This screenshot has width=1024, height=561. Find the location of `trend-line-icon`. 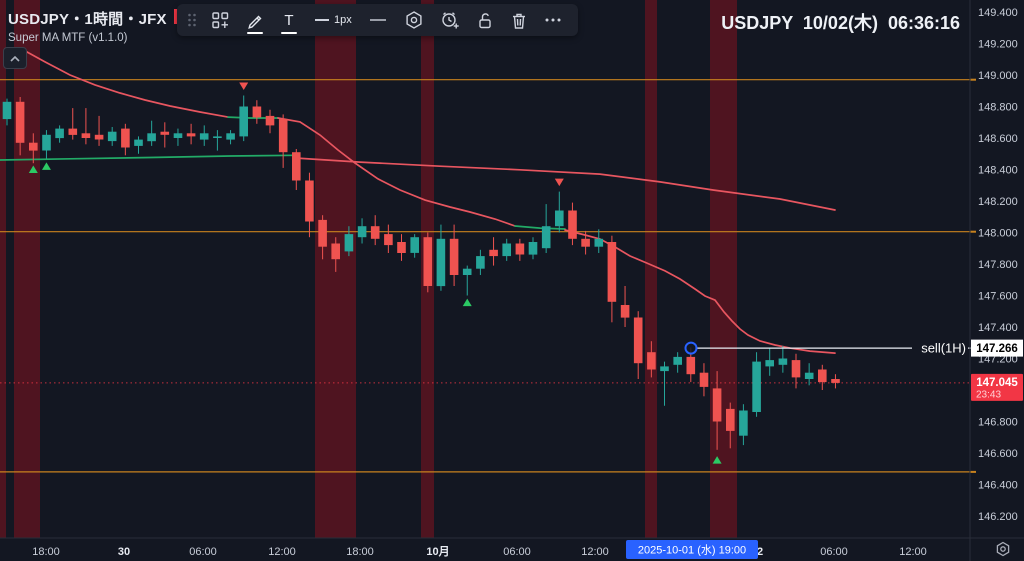

trend-line-icon is located at coordinates (378, 20).